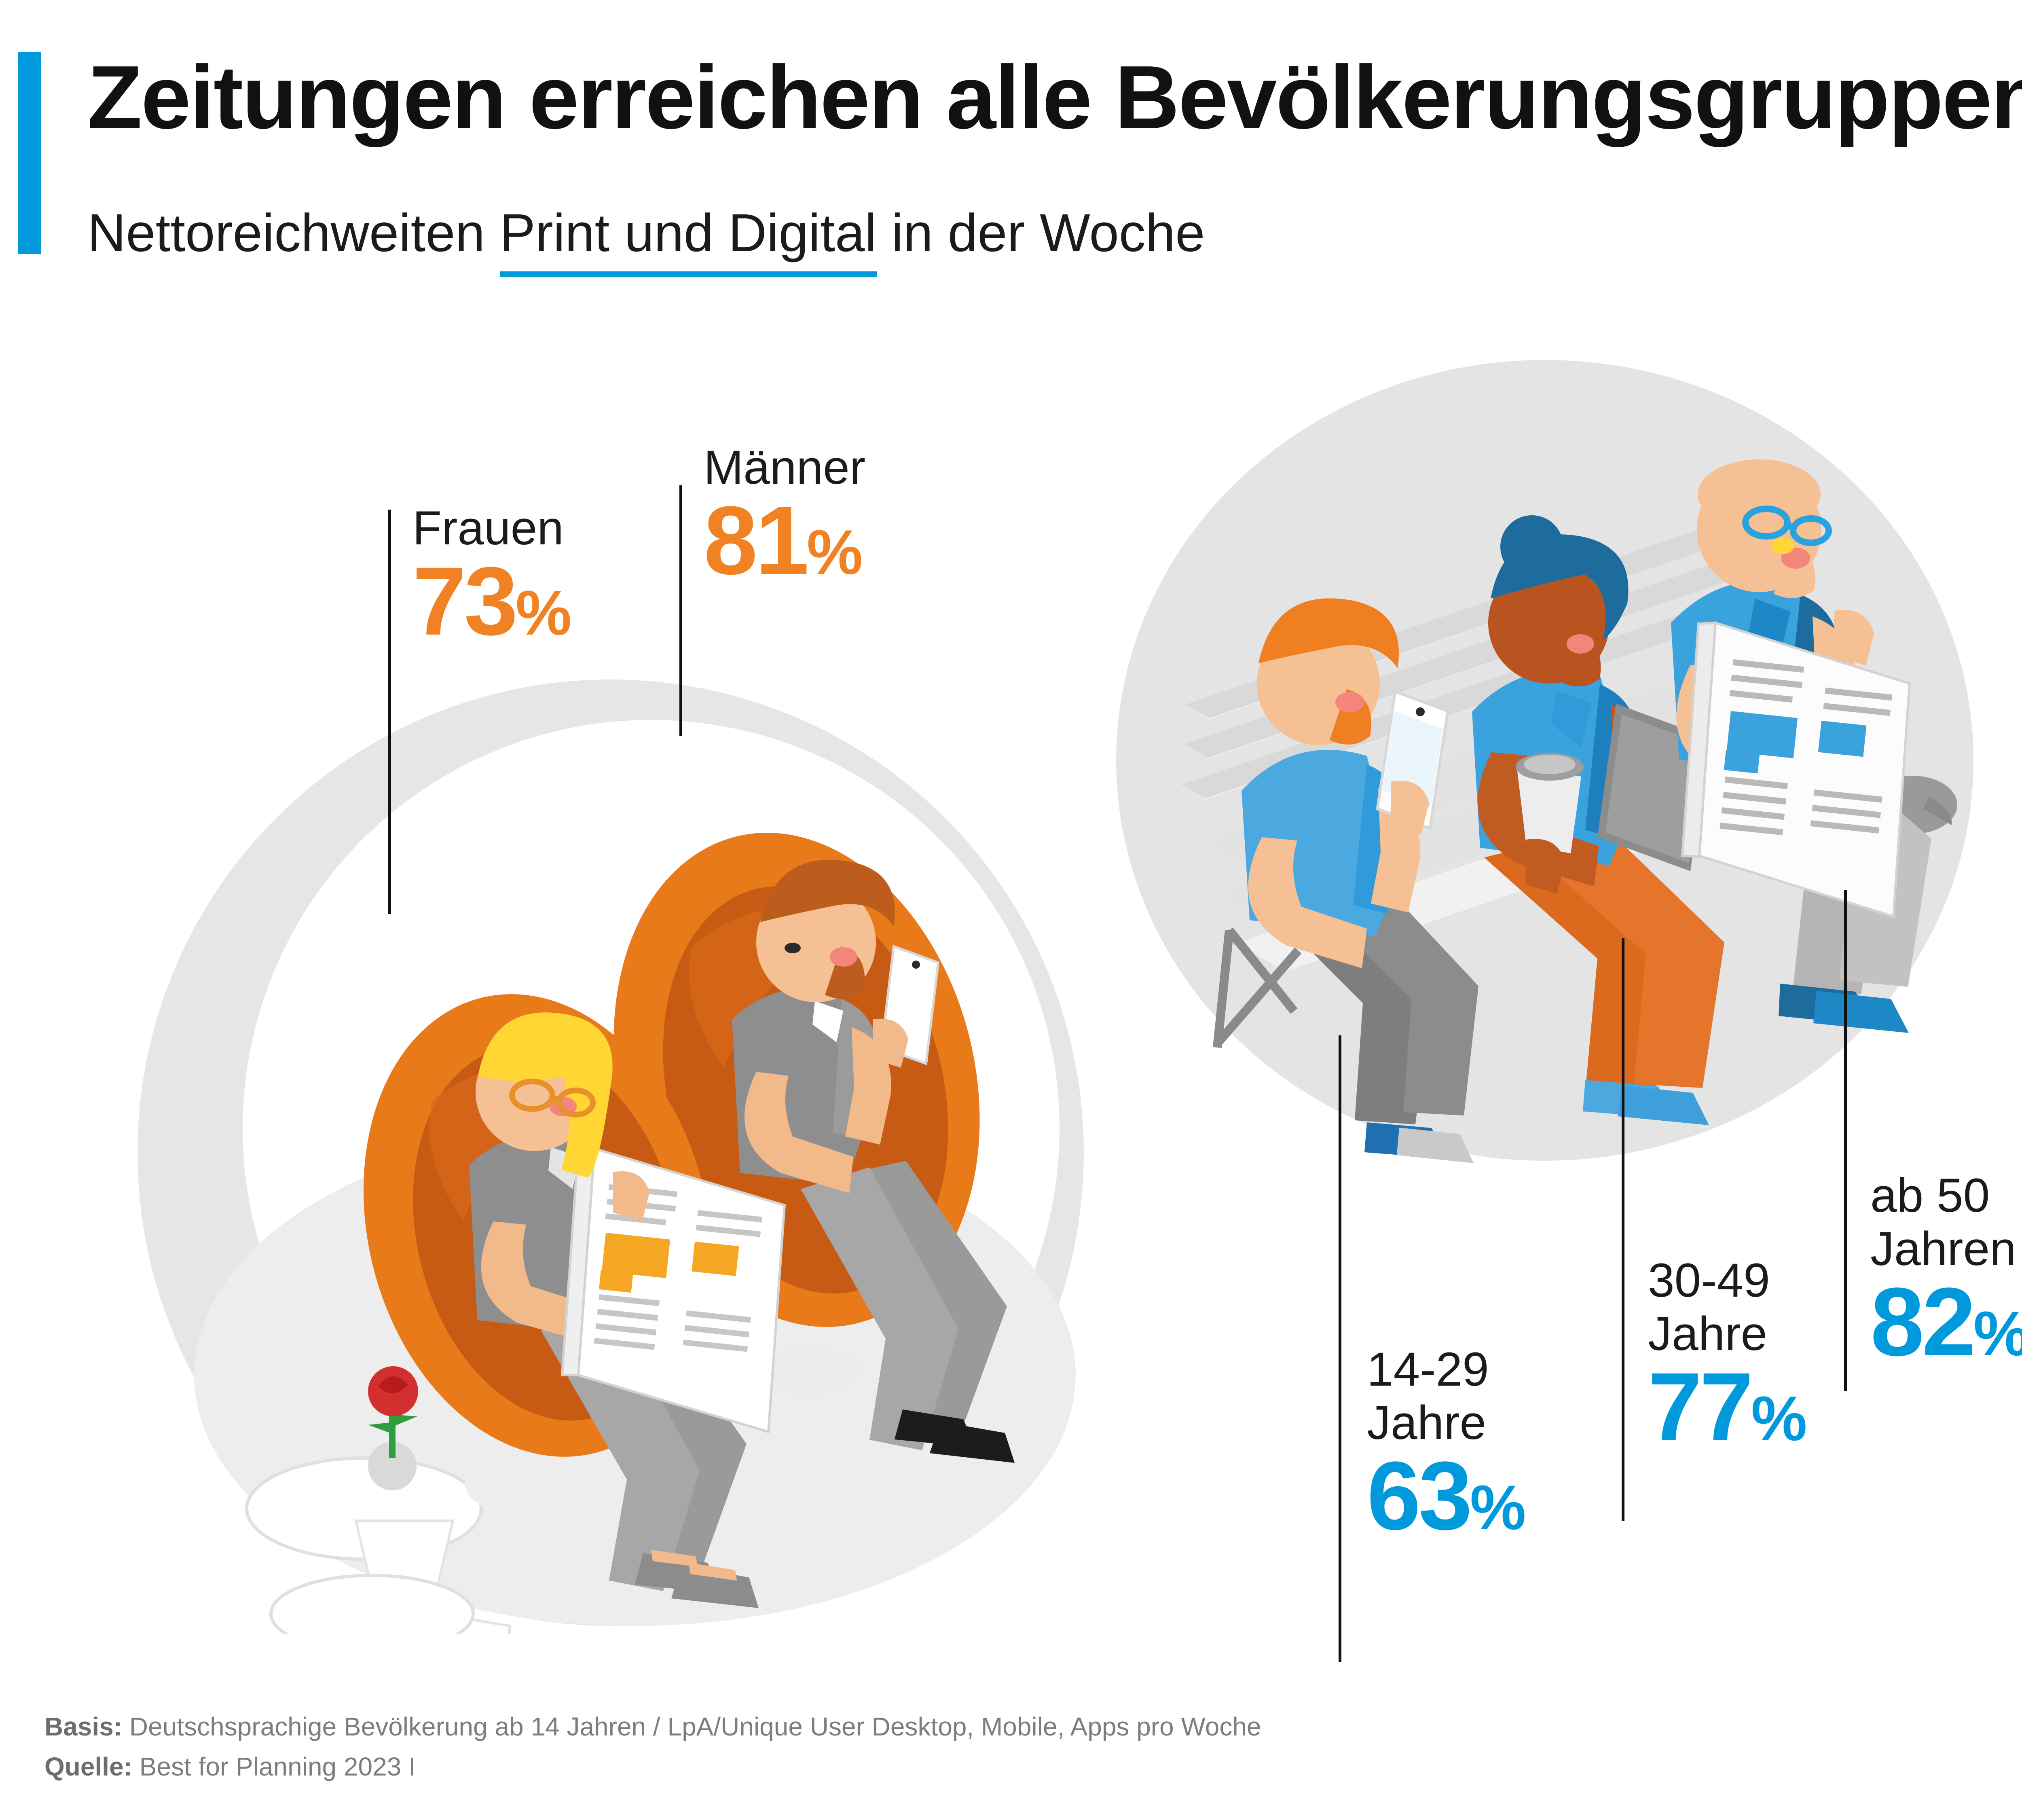 The width and height of the screenshot is (2022, 1820). What do you see at coordinates (1700, 1406) in the screenshot?
I see `callout-number-age-30-49: 77` at bounding box center [1700, 1406].